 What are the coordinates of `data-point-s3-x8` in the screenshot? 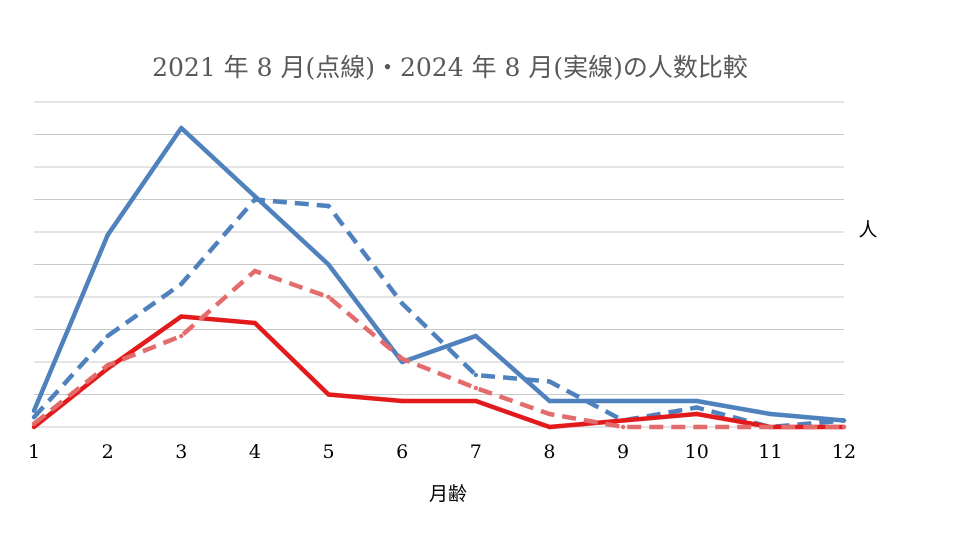 It's located at (549, 414).